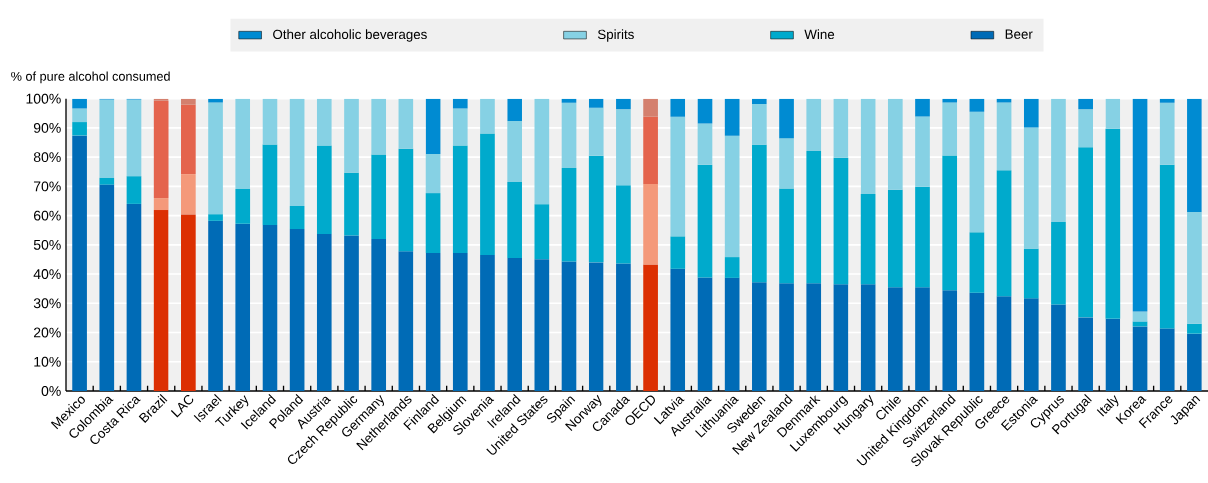 The image size is (1208, 483). Describe the element at coordinates (47, 157) in the screenshot. I see `y-tick-label: 80%` at that location.